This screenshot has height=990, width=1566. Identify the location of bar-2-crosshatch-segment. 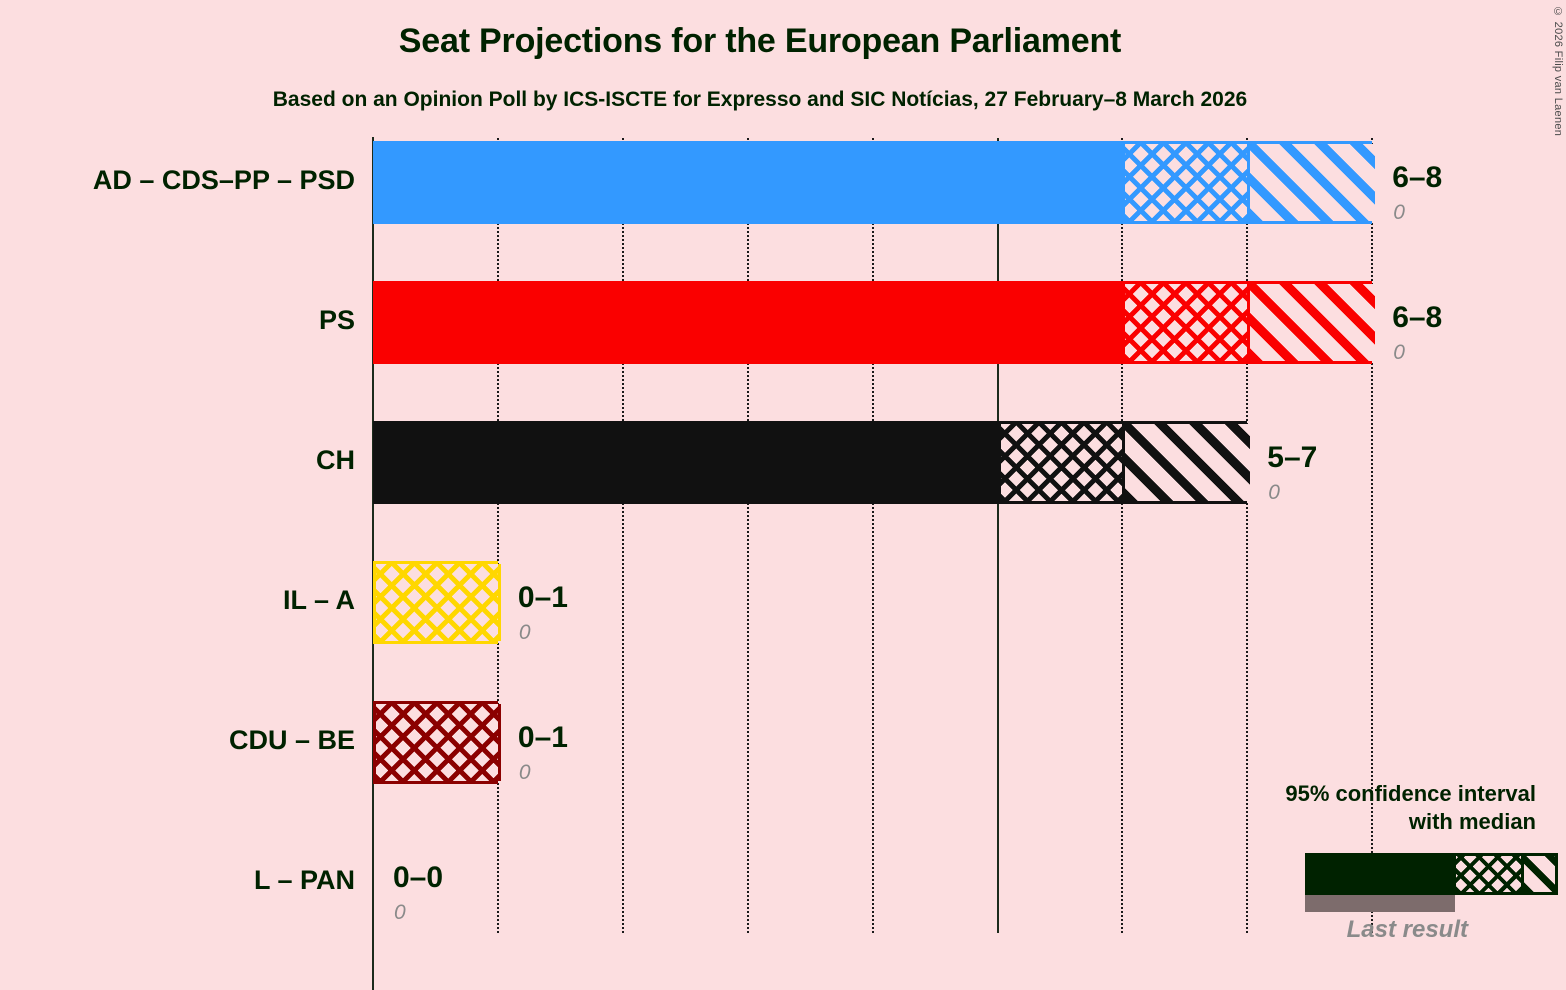
(1188, 322).